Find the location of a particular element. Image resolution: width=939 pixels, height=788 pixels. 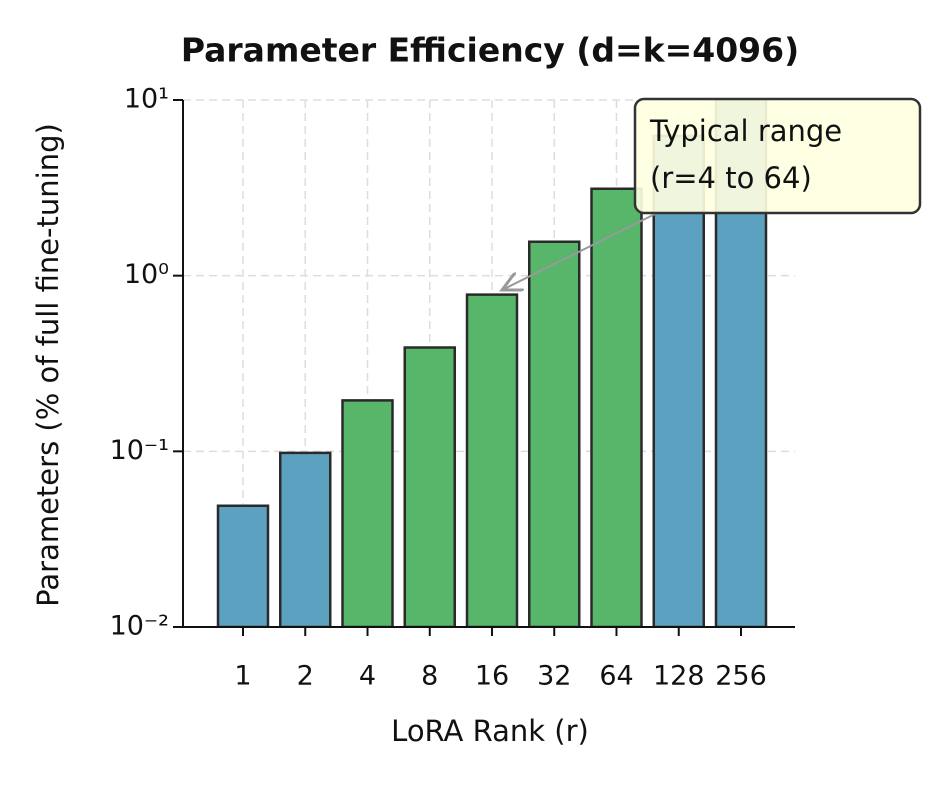

x-tick-label: 16 is located at coordinates (492, 676).